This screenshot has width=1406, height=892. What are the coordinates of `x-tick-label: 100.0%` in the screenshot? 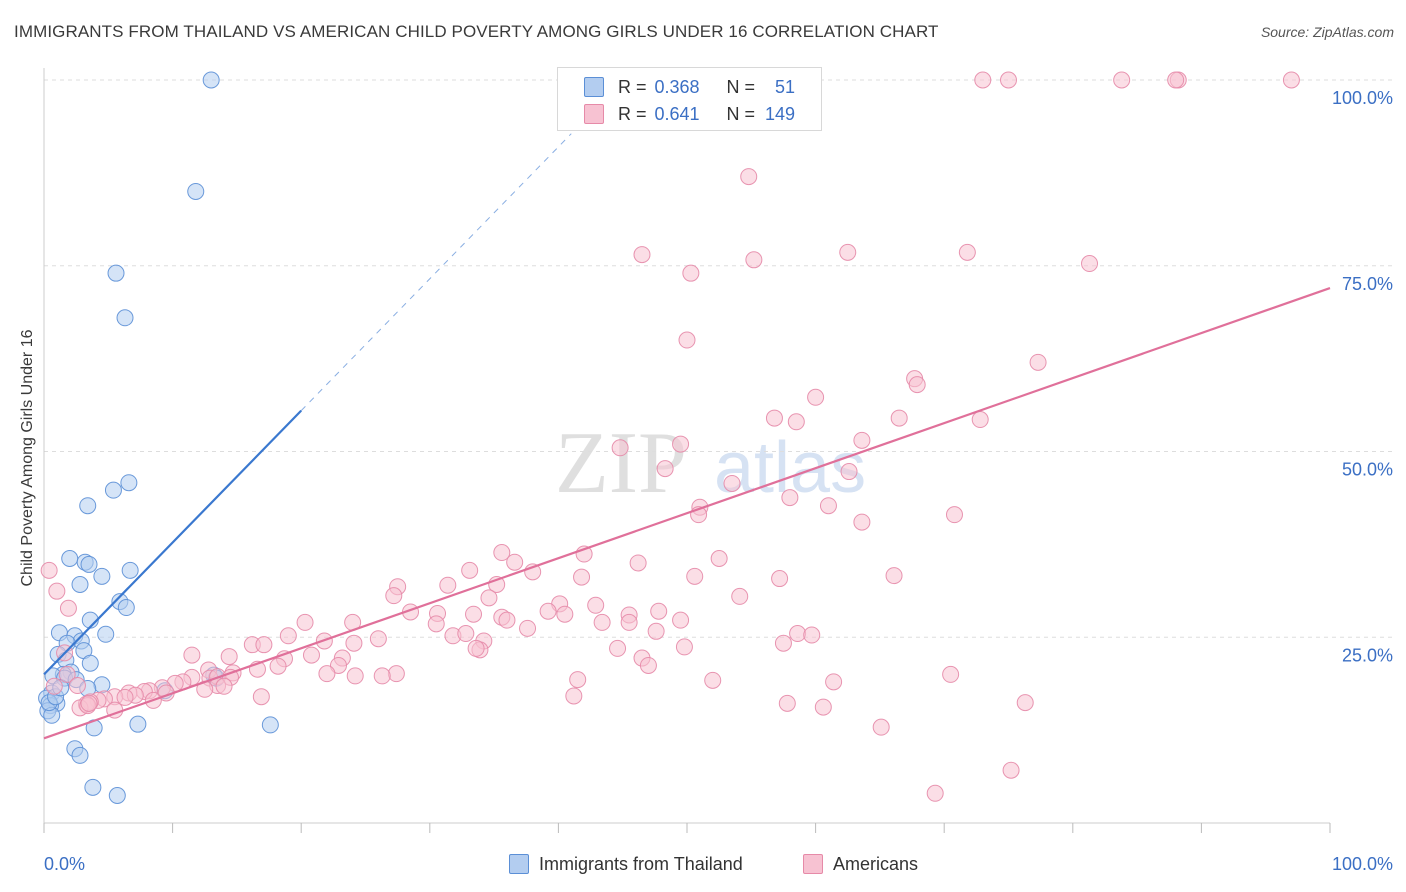 It's located at (1362, 864).